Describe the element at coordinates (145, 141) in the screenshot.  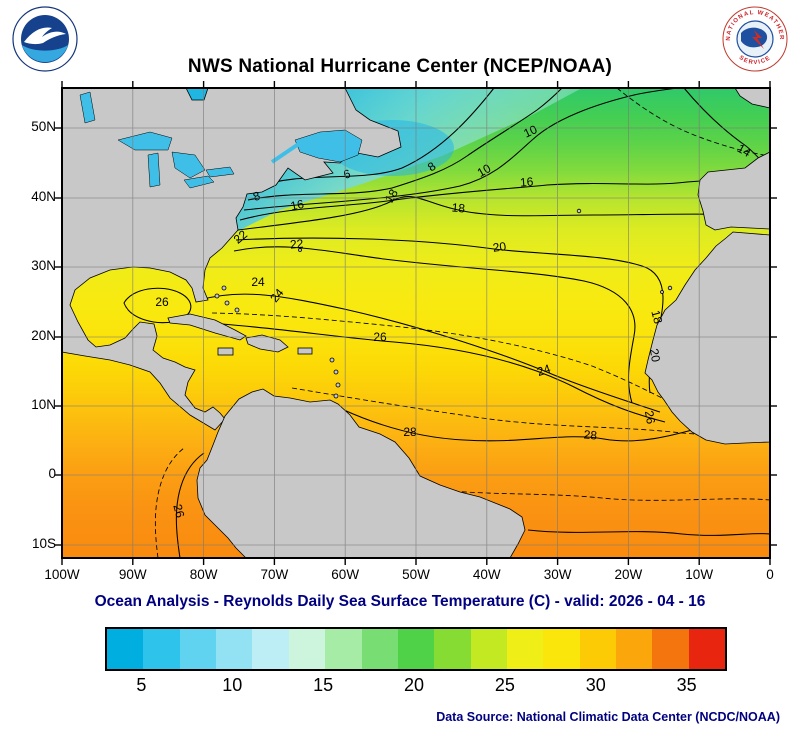
I see `lake-superior` at that location.